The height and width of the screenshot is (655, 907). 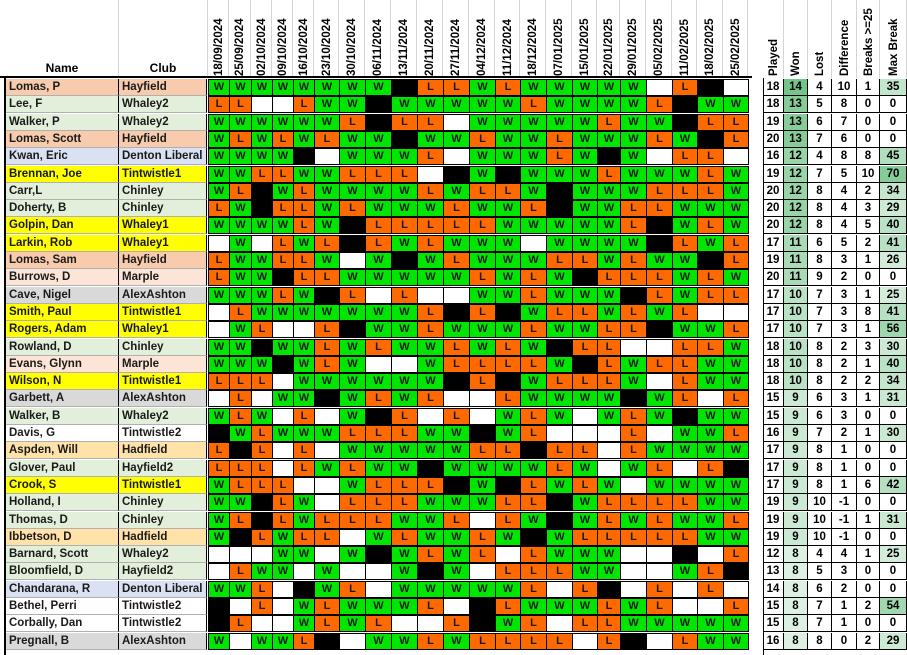 I want to click on stat-won: 8, so click(x=796, y=606).